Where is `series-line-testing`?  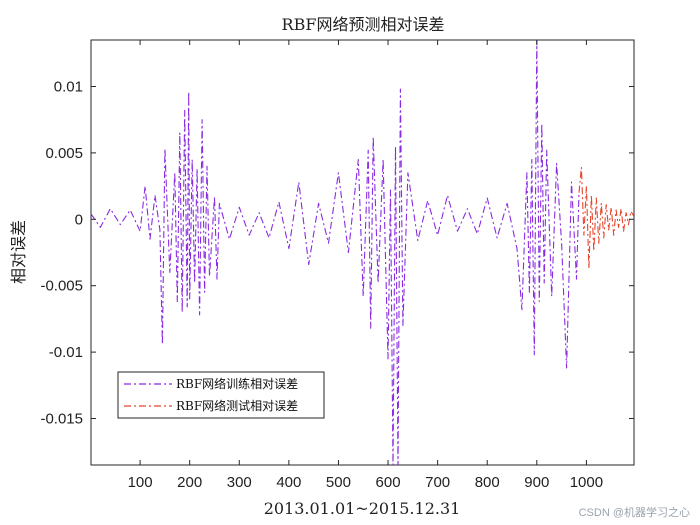 series-line-testing is located at coordinates (606, 217).